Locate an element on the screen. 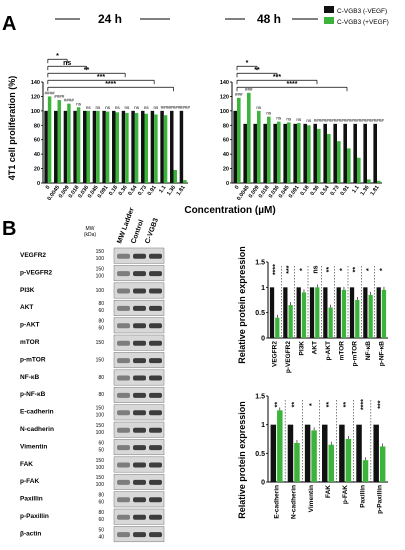  bracket-label: **** is located at coordinates (292, 84).